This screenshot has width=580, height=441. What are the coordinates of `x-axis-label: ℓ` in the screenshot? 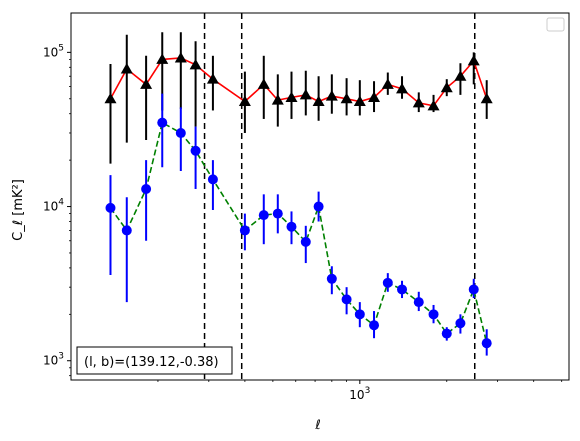 It's located at (317, 425).